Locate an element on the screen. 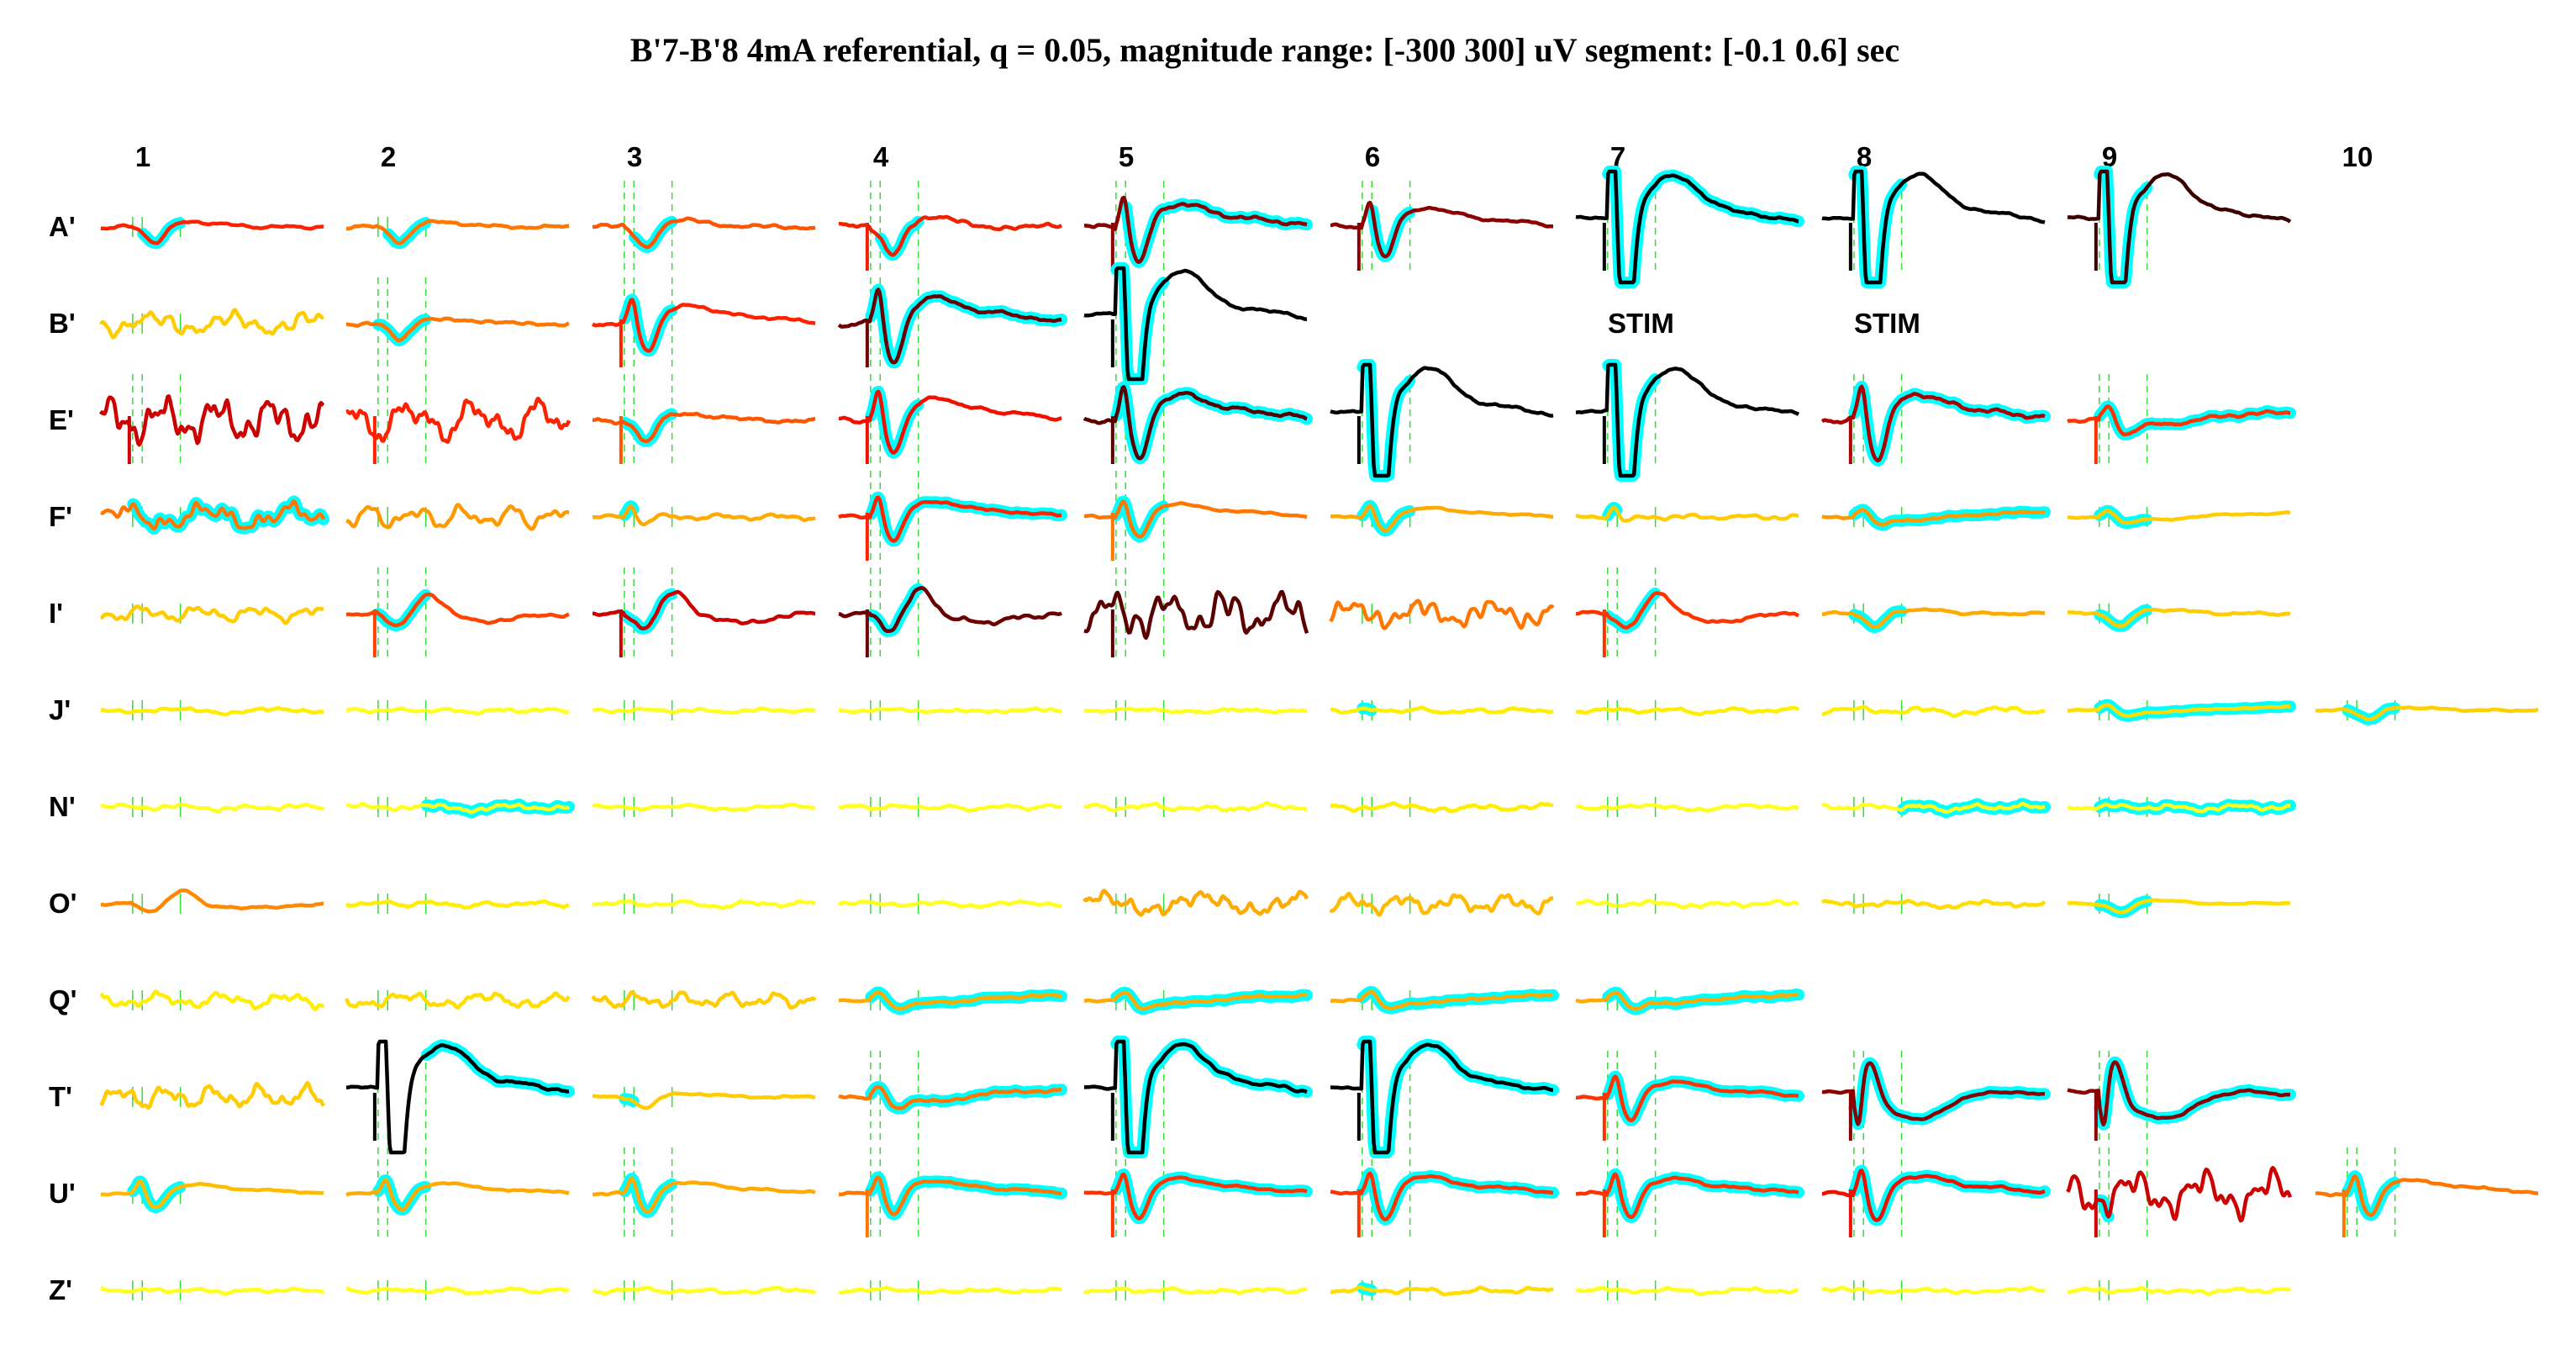 The width and height of the screenshot is (2576, 1366). column-label: 2 is located at coordinates (388, 156).